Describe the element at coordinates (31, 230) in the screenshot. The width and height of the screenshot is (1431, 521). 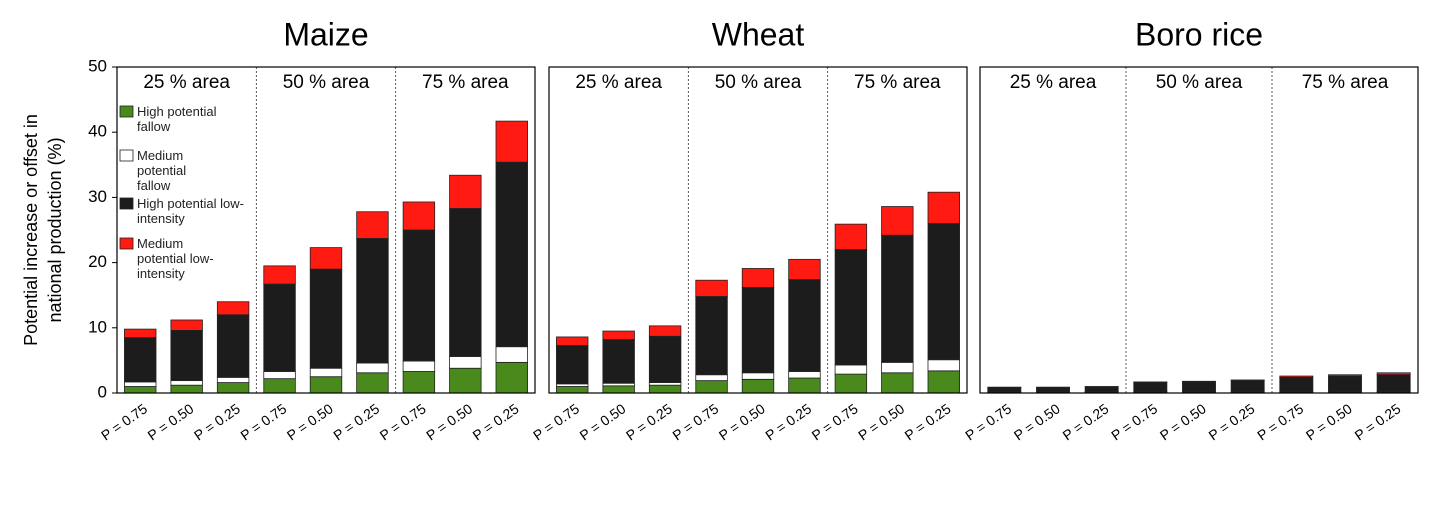
I see `y-axis-label: Potential increase or offset in` at that location.